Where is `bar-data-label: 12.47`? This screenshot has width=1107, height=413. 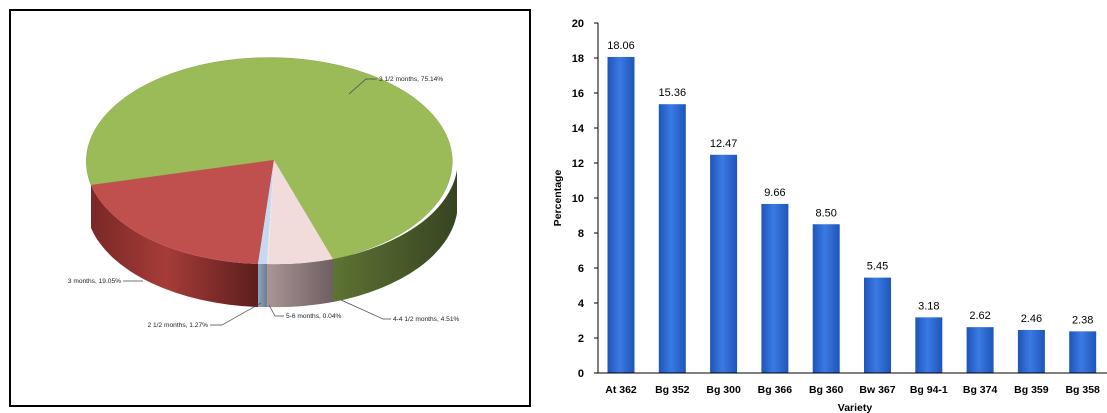
bar-data-label: 12.47 is located at coordinates (724, 144).